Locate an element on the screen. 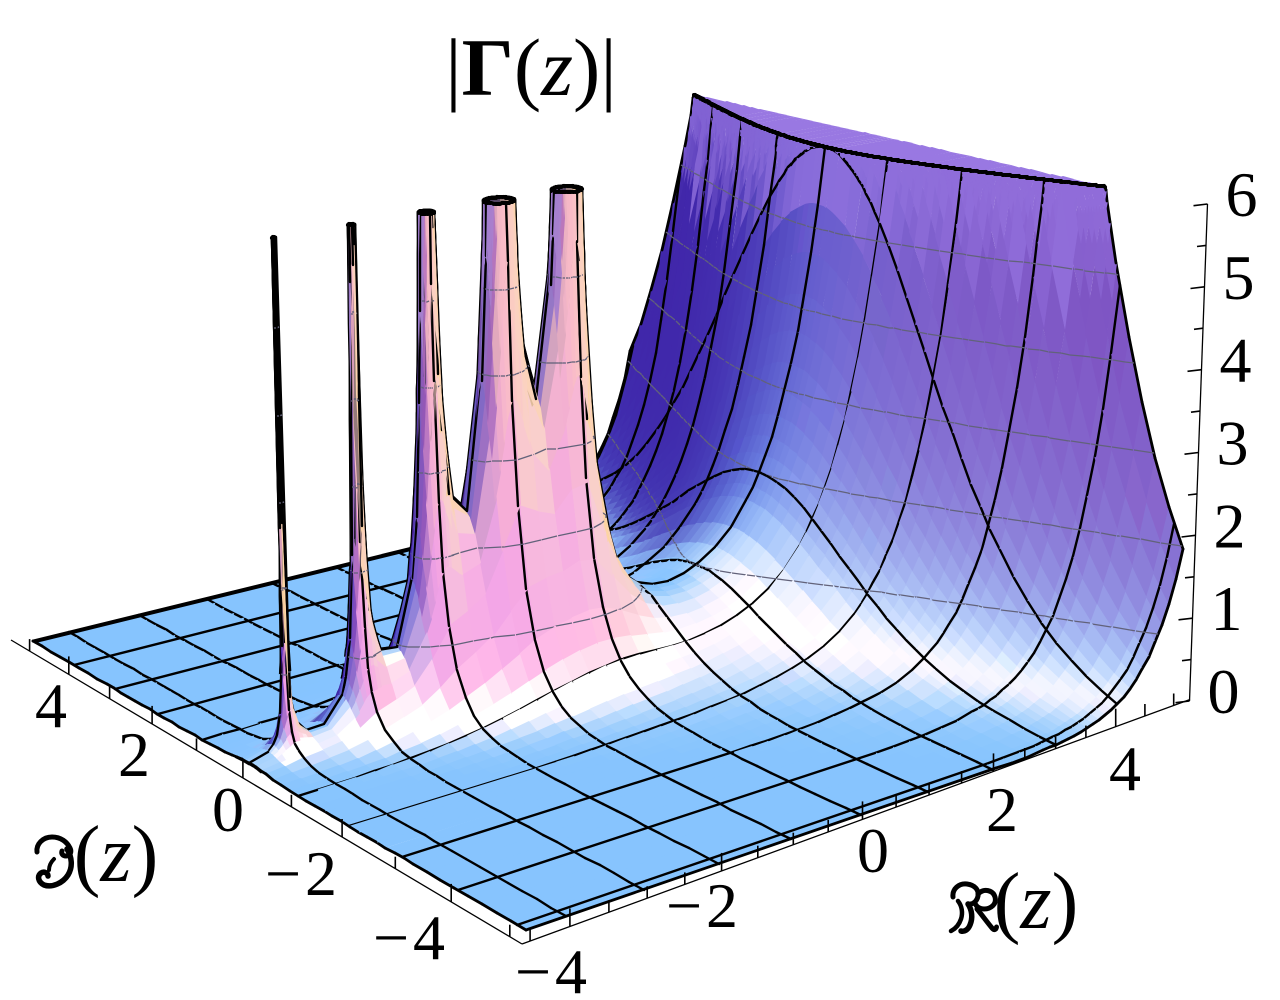  svg-text: 5 is located at coordinates (1239, 277).